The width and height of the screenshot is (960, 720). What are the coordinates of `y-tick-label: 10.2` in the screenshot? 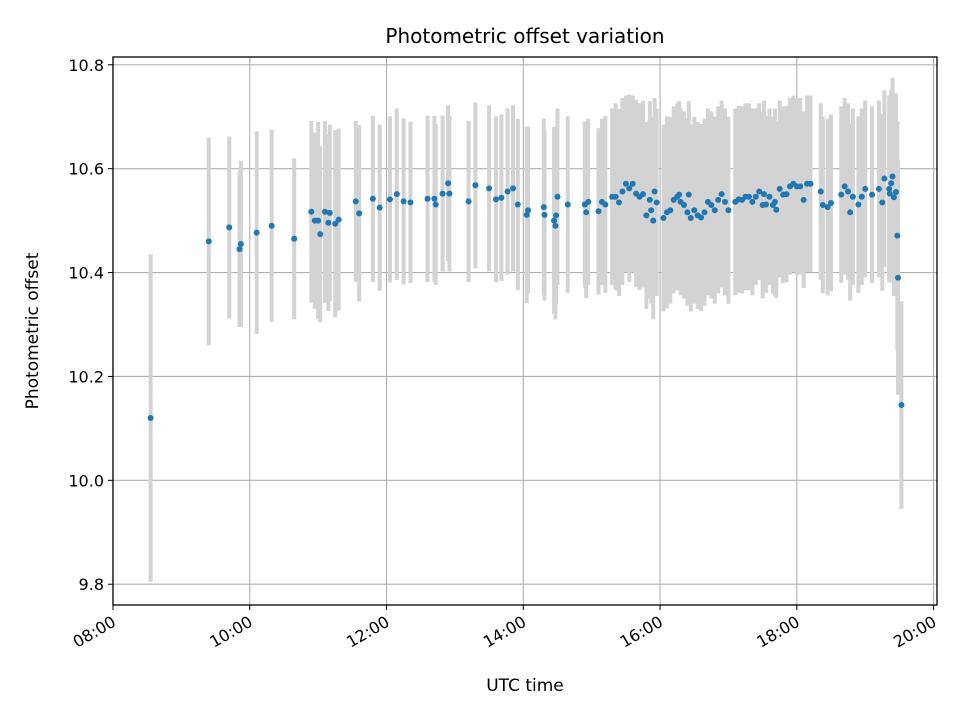 It's located at (86, 376).